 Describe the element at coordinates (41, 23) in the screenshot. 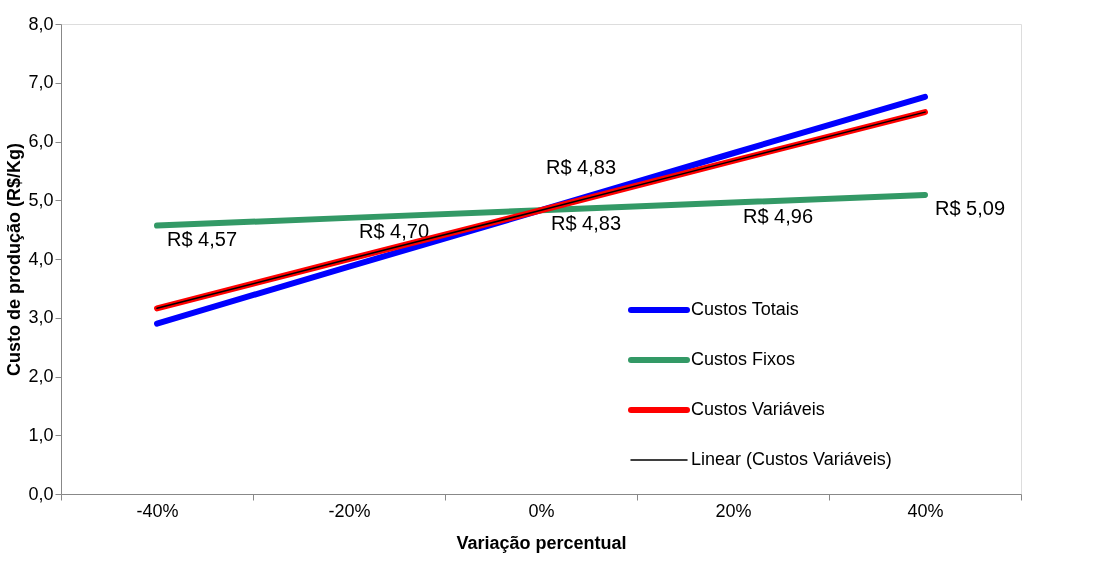

I see `y-tick-label: 8,0` at that location.